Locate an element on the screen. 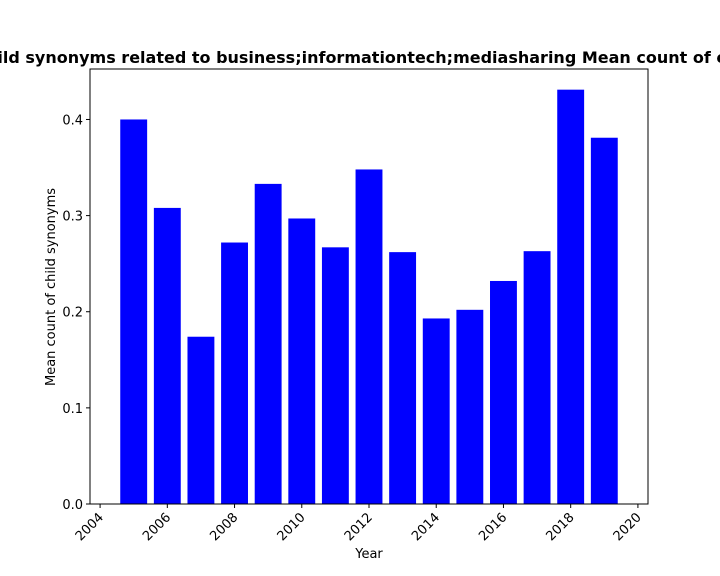 The height and width of the screenshot is (576, 720). x-tick-label: 2014 is located at coordinates (426, 527).